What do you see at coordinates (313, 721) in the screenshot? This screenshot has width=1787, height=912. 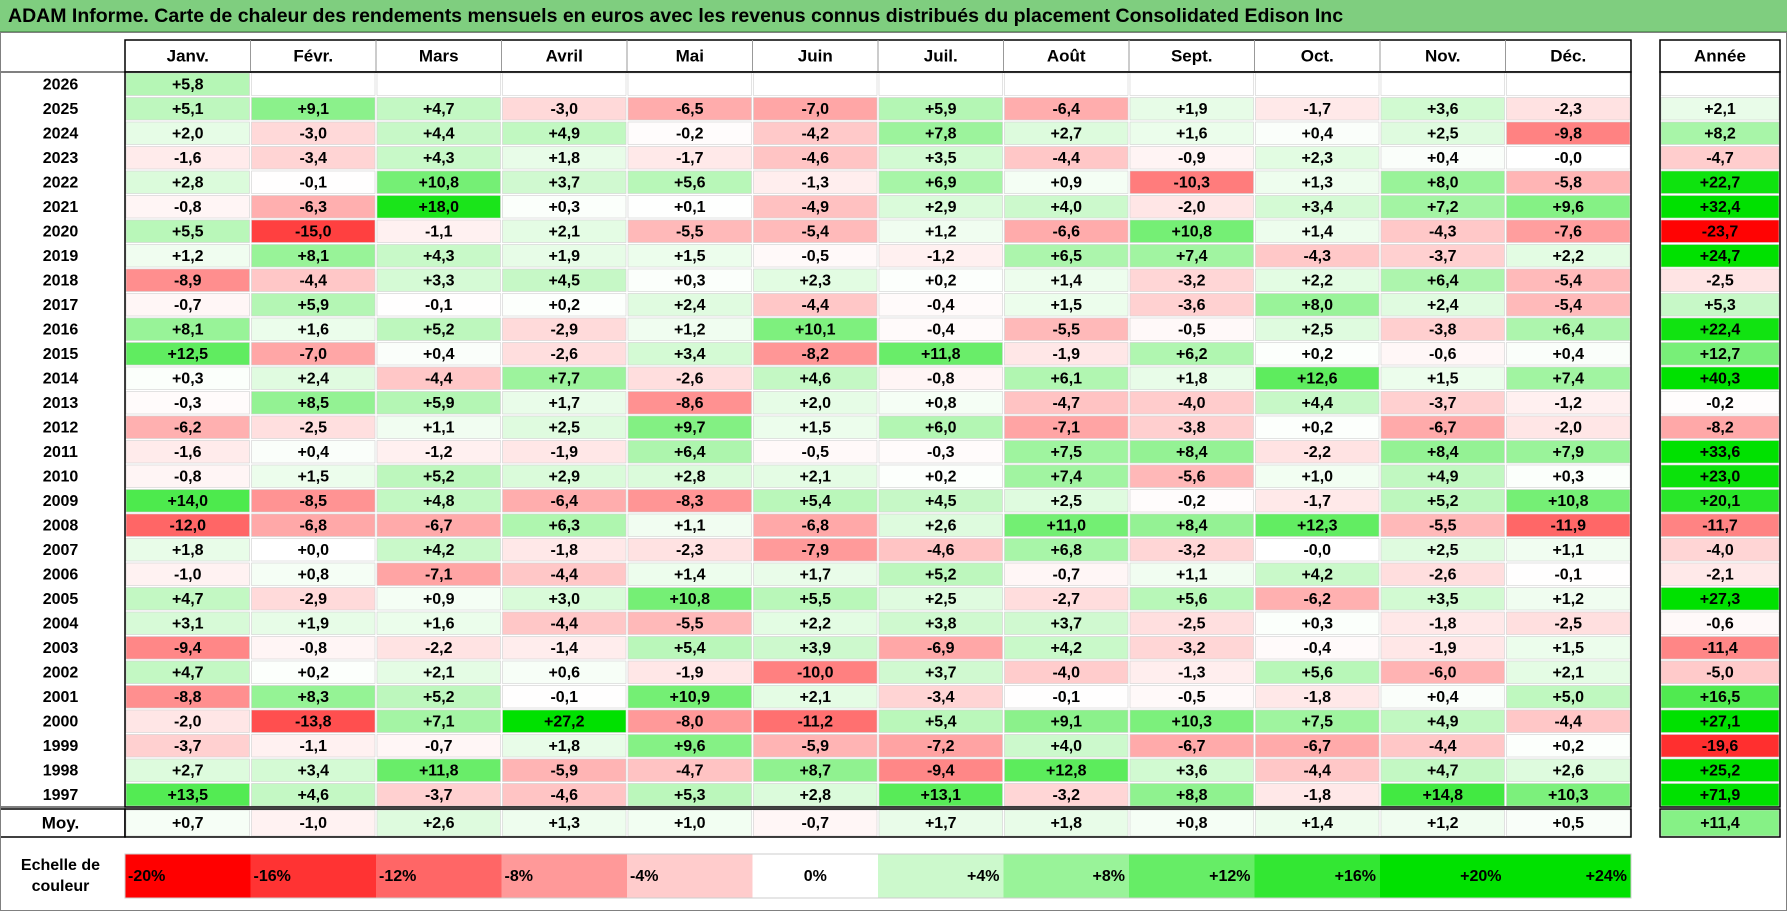 I see `cell-value: -13,8` at bounding box center [313, 721].